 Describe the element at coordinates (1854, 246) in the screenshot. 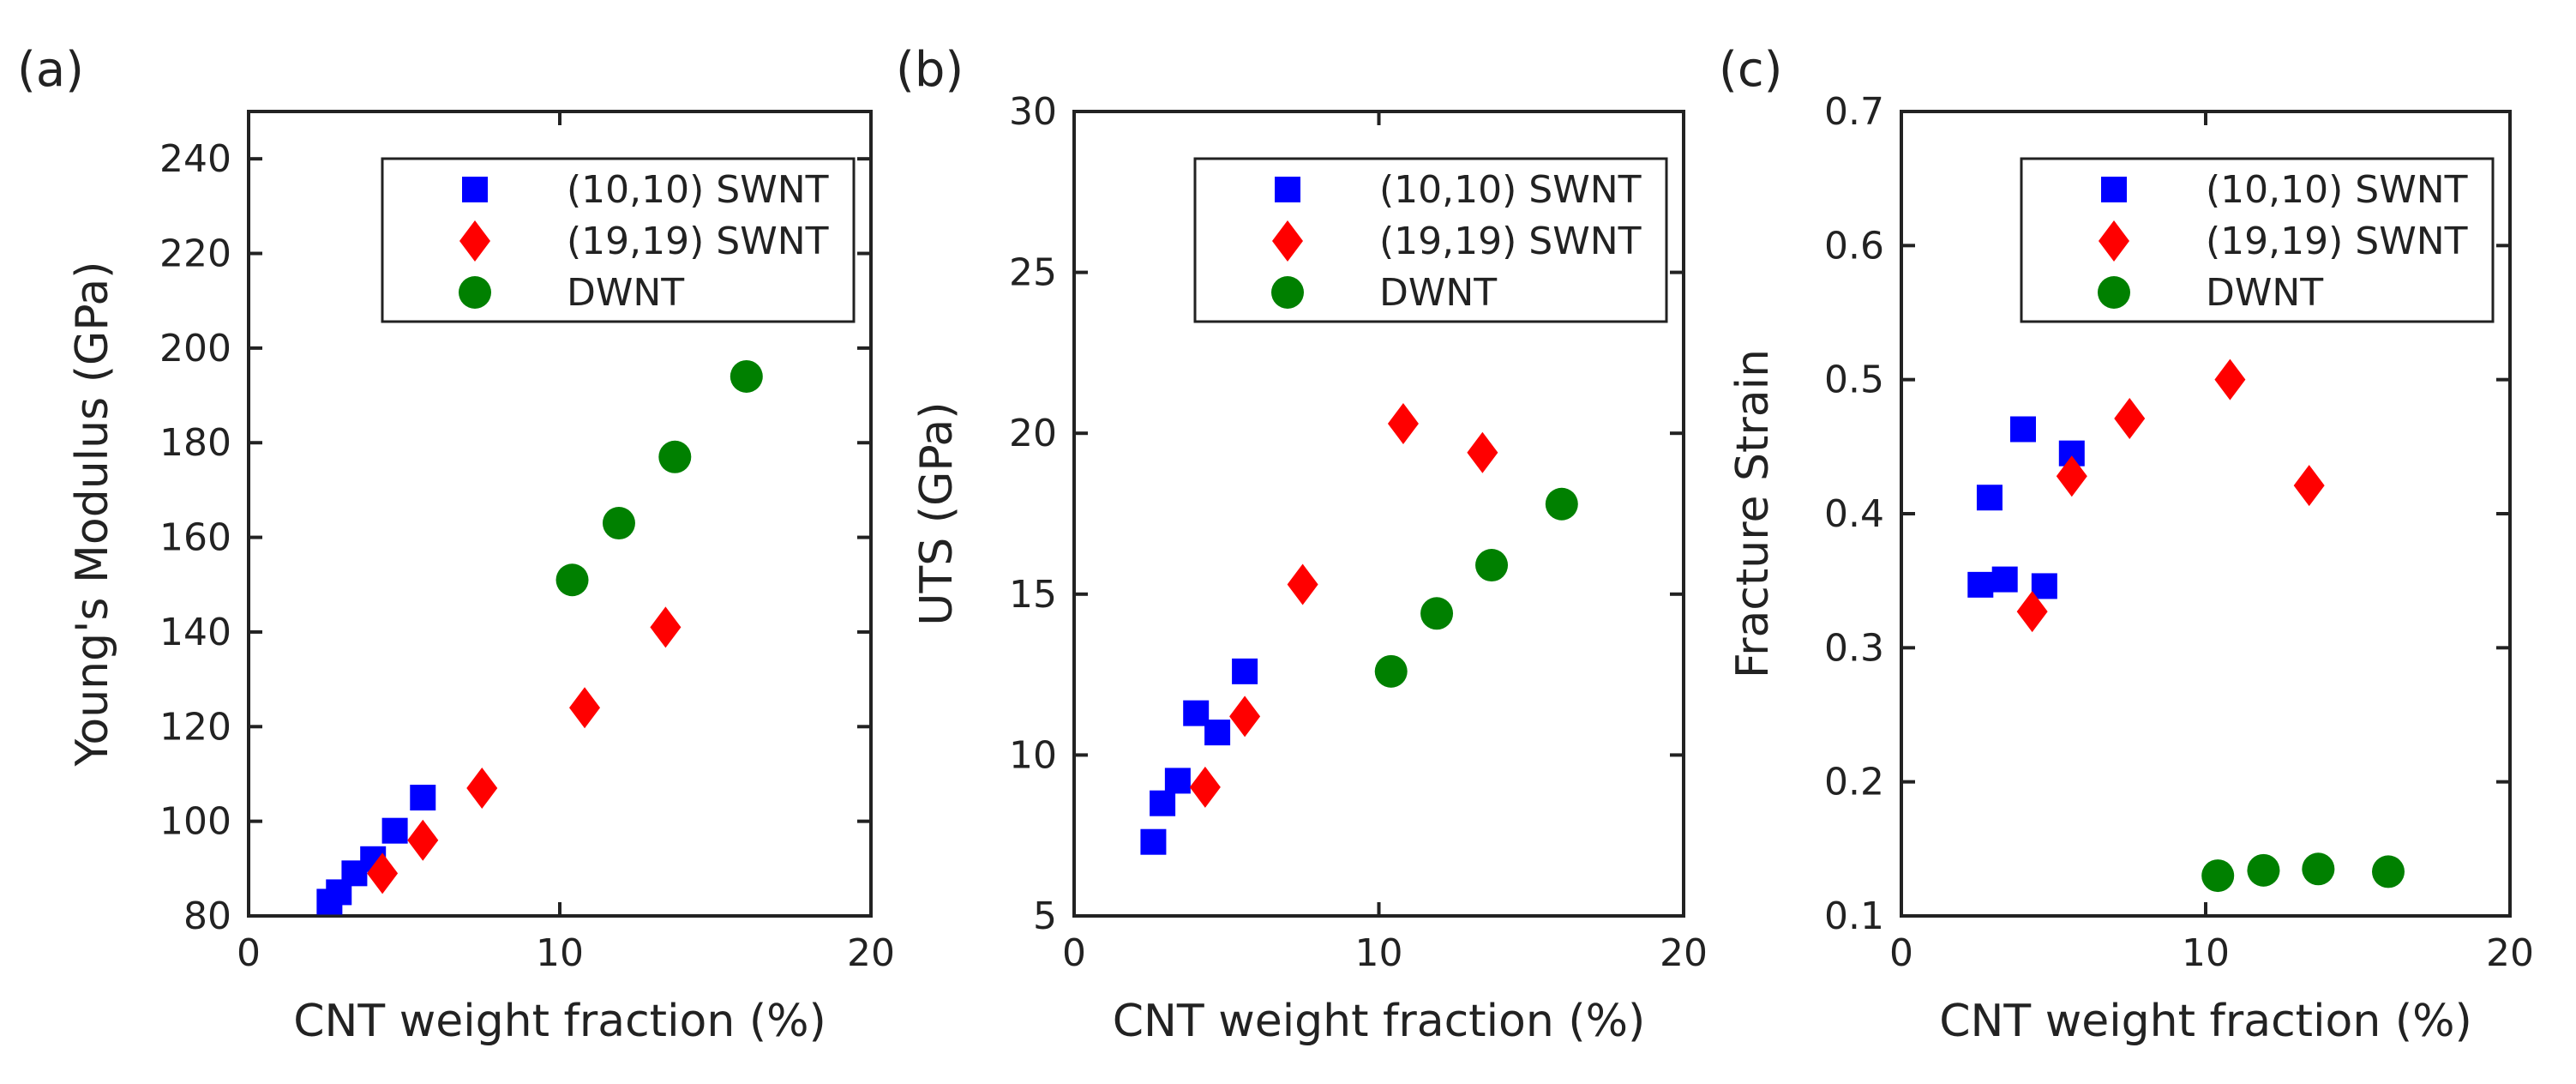

I see `y-tick-label: 0.6` at that location.